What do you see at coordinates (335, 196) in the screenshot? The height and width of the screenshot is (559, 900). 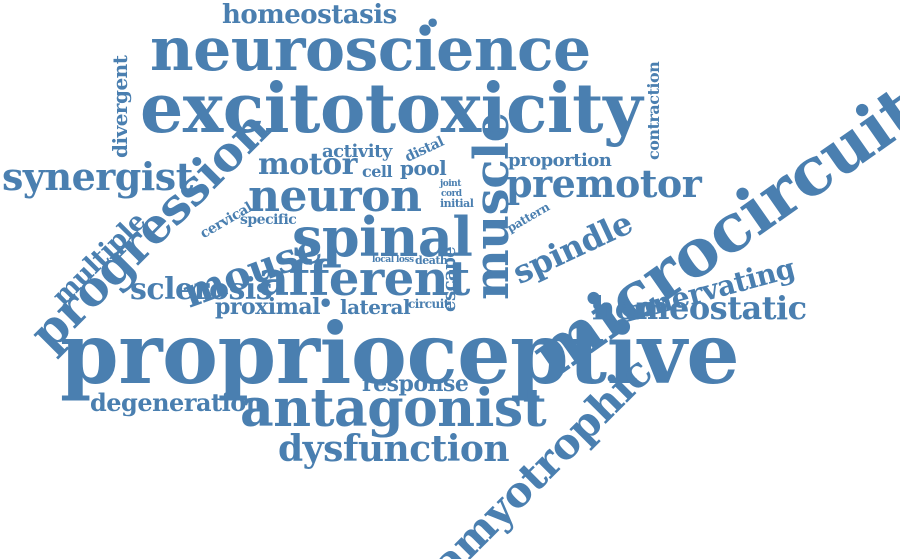 I see `word-neuron: neuron` at bounding box center [335, 196].